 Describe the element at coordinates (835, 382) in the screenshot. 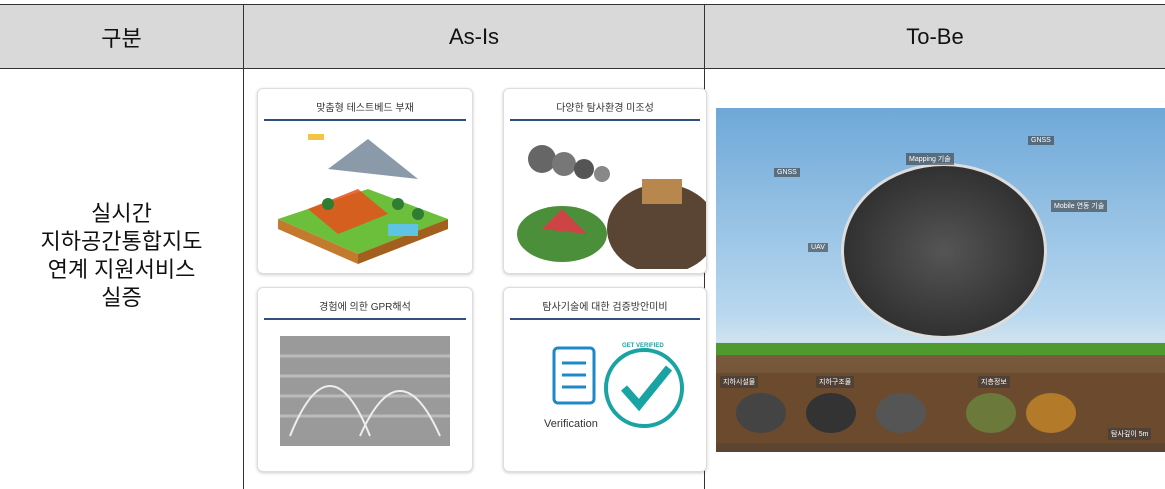

I see `image-label: 지하구조물` at that location.